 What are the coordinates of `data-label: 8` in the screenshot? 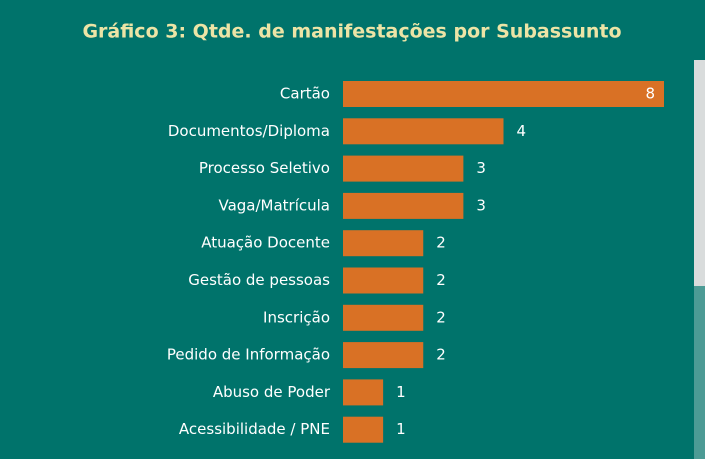 It's located at (650, 94).